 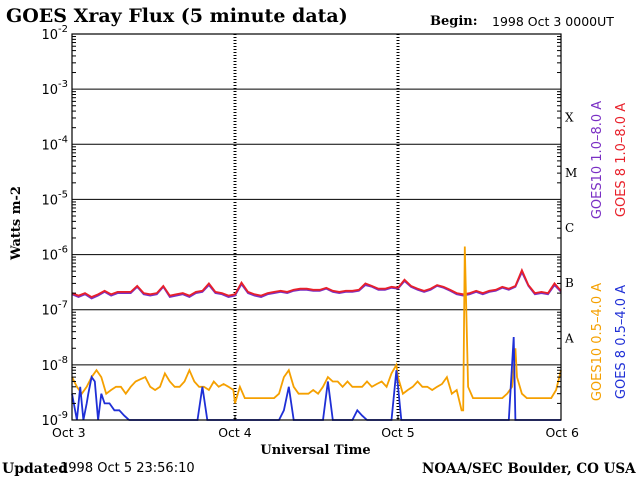 I want to click on y-tick-label: 10⁻³, so click(x=54, y=88).